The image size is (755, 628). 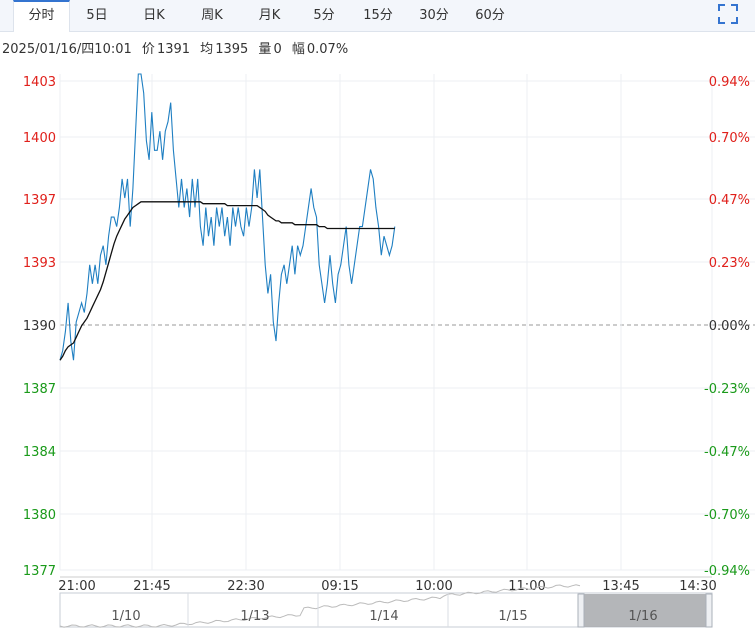 I want to click on y-tick-label: 1380, so click(x=39, y=515).